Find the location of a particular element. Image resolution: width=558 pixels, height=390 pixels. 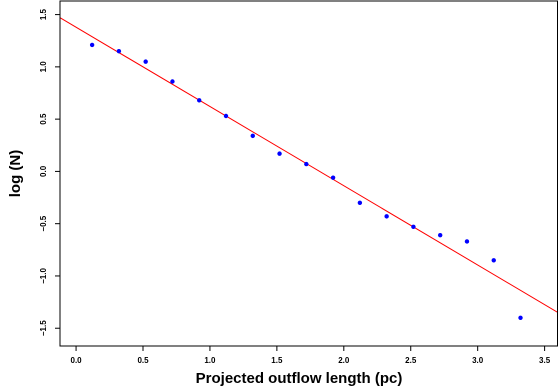

y-tick-label: 0.5 is located at coordinates (43, 119).